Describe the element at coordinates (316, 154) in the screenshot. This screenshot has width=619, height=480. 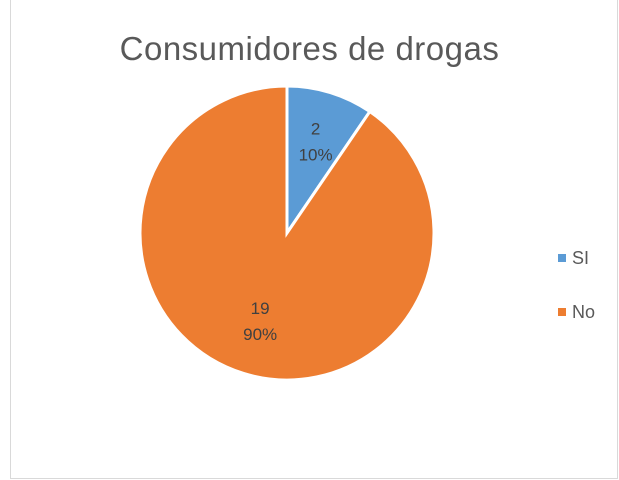
I see `data-label-percent-si: 10%` at that location.